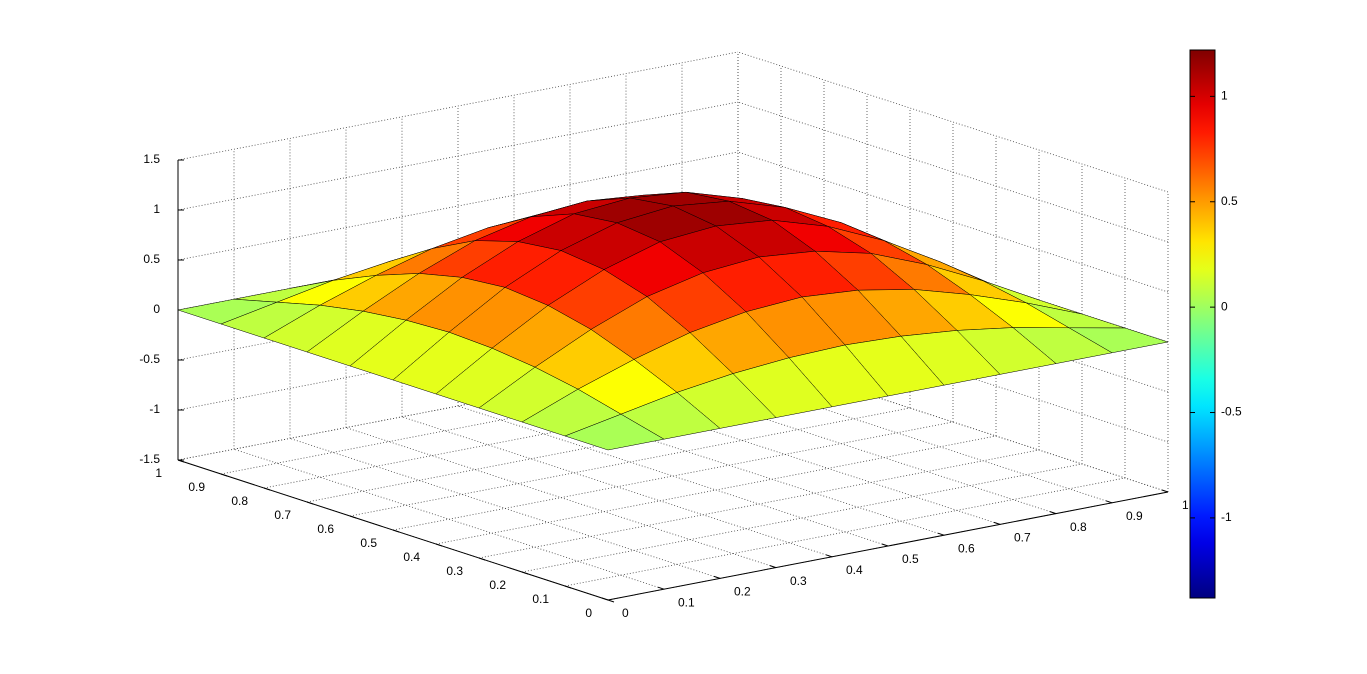 Image resolution: width=1367 pixels, height=674 pixels. What do you see at coordinates (1022, 538) in the screenshot?
I see `x-tick-label: 0.7` at bounding box center [1022, 538].